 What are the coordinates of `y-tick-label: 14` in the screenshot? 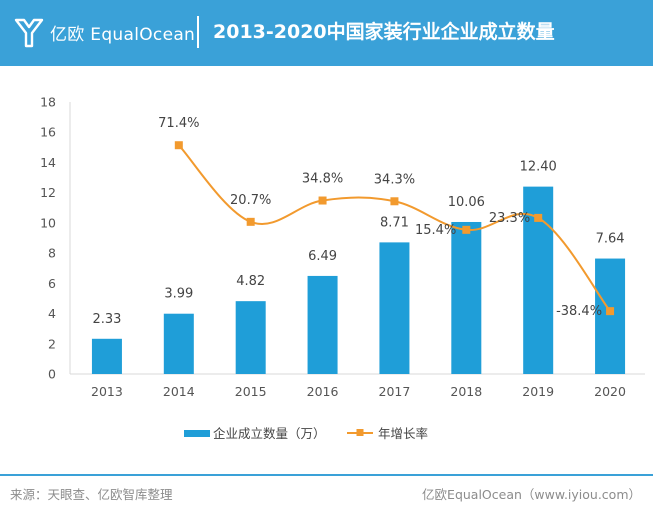 It's located at (48, 162).